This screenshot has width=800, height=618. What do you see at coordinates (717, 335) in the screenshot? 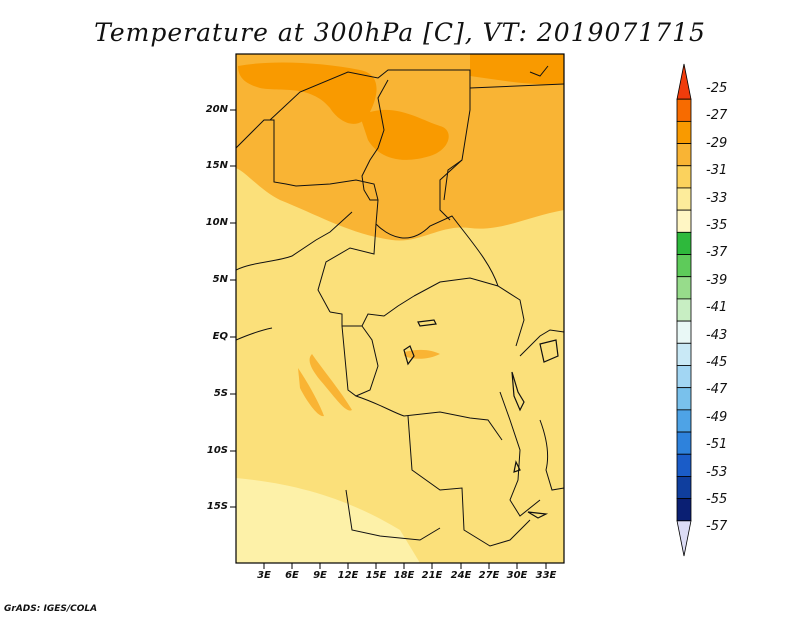
I see `colorbar-label: -43` at bounding box center [717, 335].